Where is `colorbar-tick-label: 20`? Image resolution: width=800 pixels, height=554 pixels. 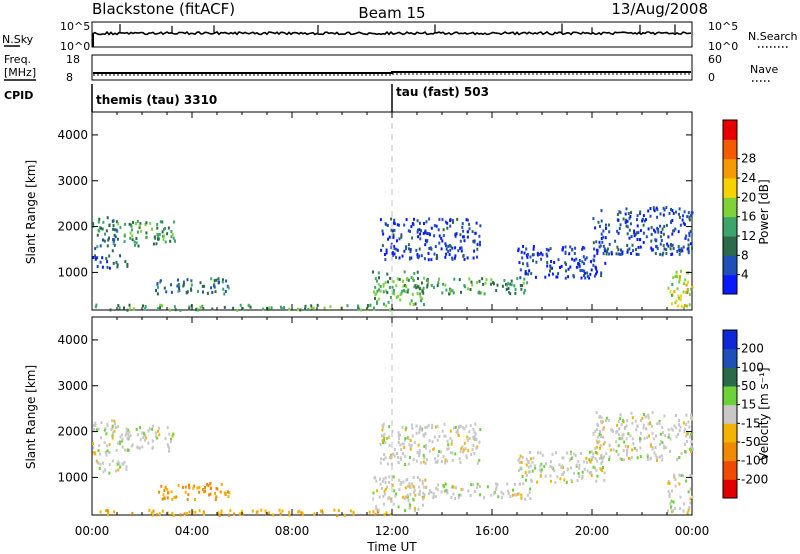
colorbar-tick-label: 20 is located at coordinates (748, 197).